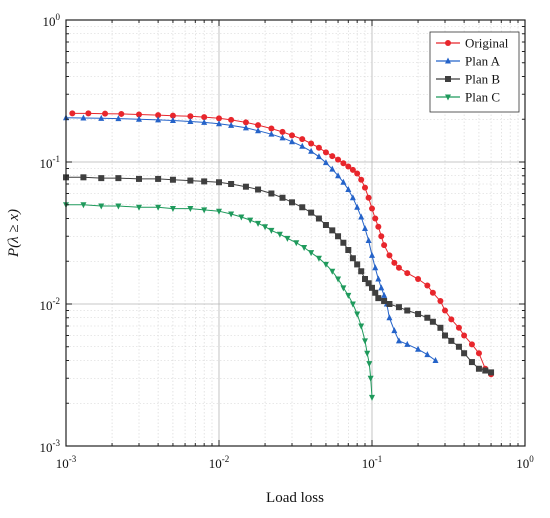 Image resolution: width=550 pixels, height=518 pixels. I want to click on legend-label-plan-a: Plan A, so click(483, 61).